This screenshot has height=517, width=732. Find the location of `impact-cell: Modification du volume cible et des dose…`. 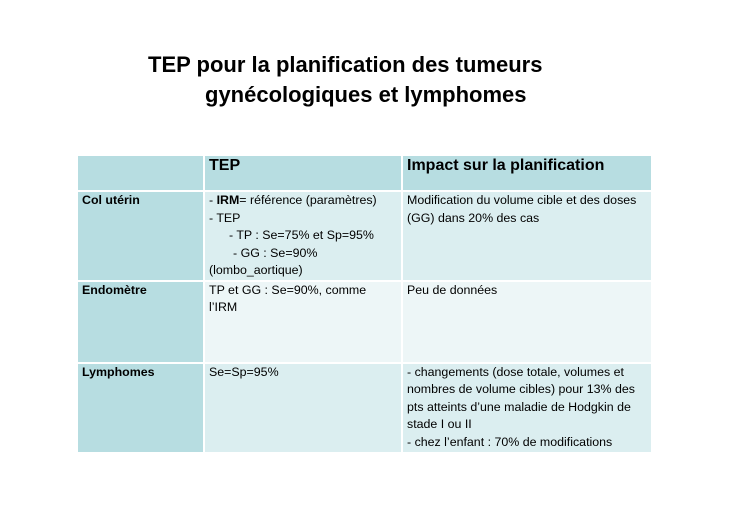

impact-cell: Modification du volume cible et des dose… is located at coordinates (527, 236).